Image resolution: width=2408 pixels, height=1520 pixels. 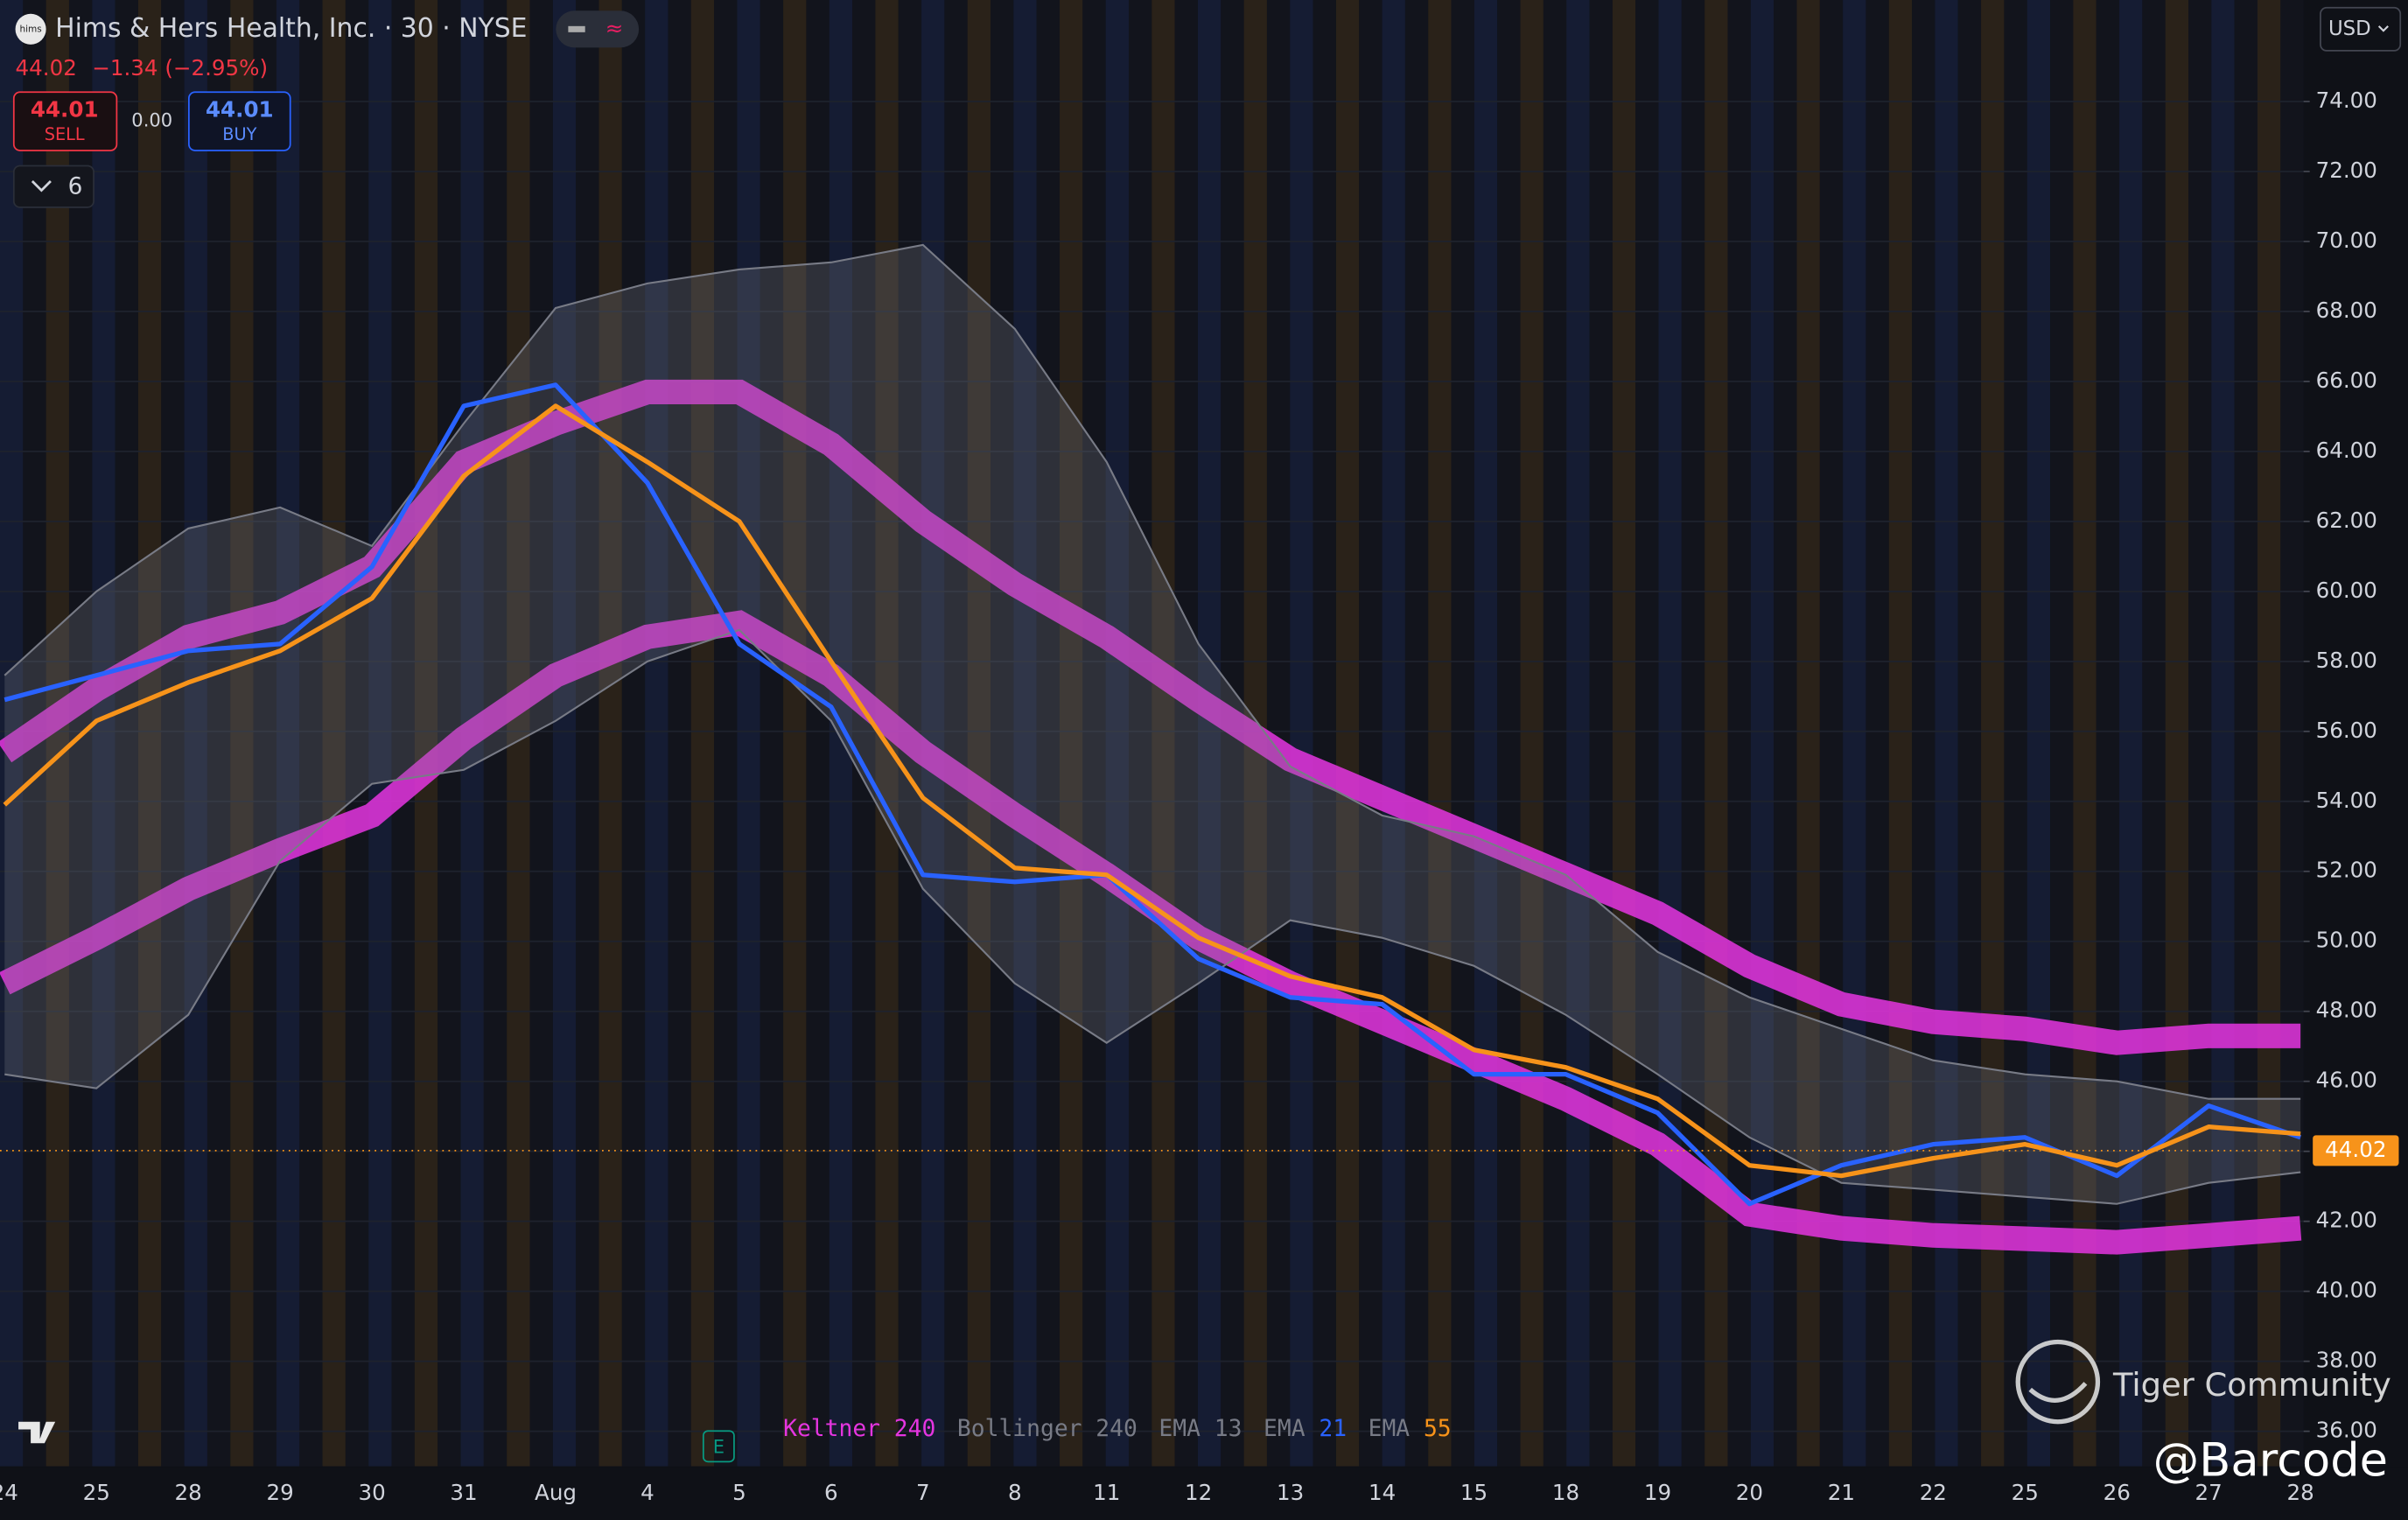 I want to click on legend: Keltner 240 Bollinger 240 EMA 13 EMA 21 EMA 55, so click(x=1117, y=1429).